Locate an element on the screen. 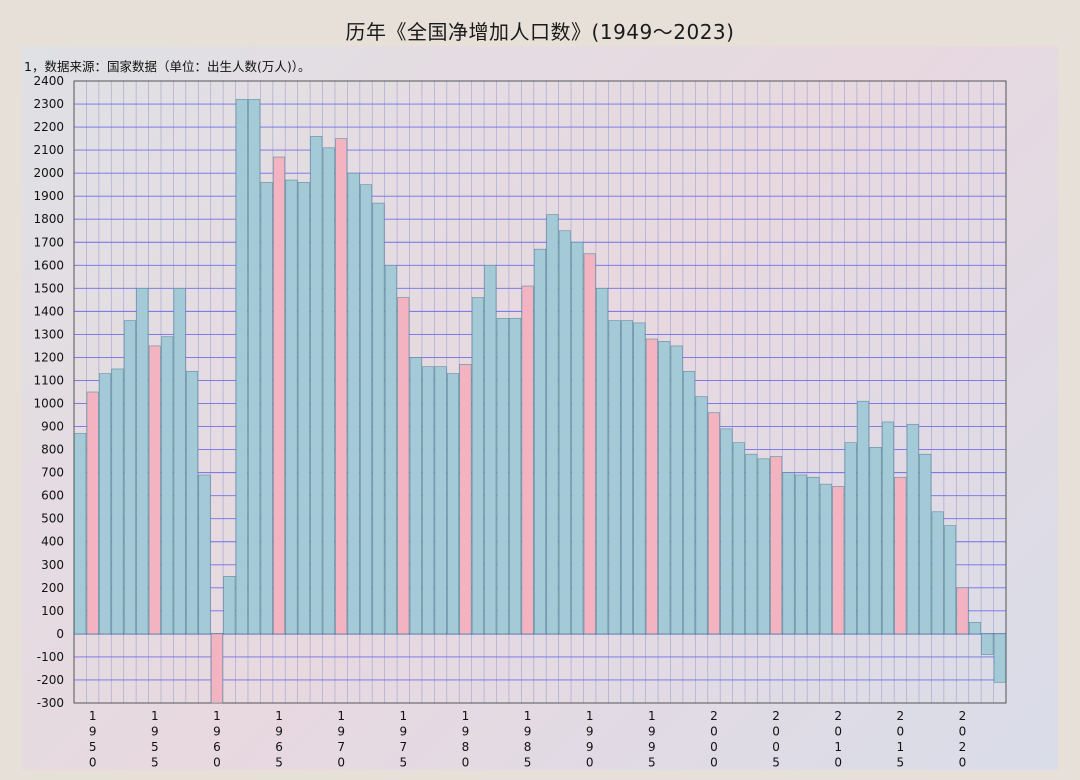  bar-2011 is located at coordinates (850, 538).